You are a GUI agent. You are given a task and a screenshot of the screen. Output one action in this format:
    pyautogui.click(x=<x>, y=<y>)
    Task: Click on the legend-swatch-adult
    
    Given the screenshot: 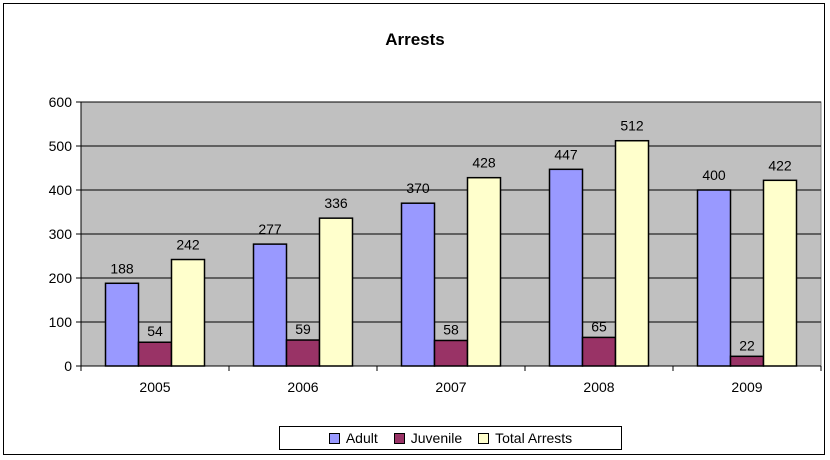 What is the action you would take?
    pyautogui.click(x=334, y=438)
    